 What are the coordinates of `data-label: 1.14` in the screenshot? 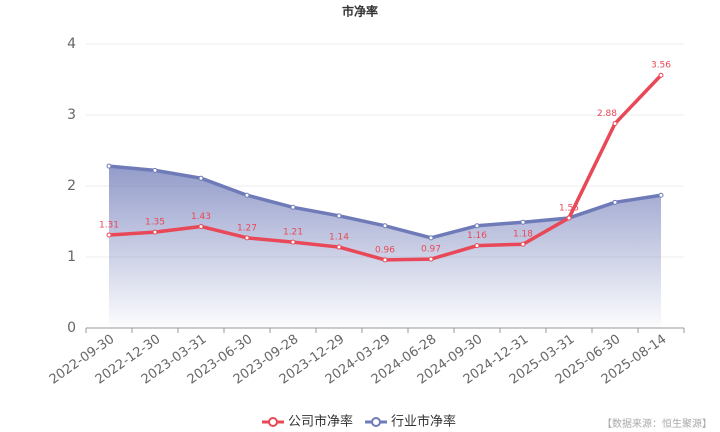 It's located at (339, 238).